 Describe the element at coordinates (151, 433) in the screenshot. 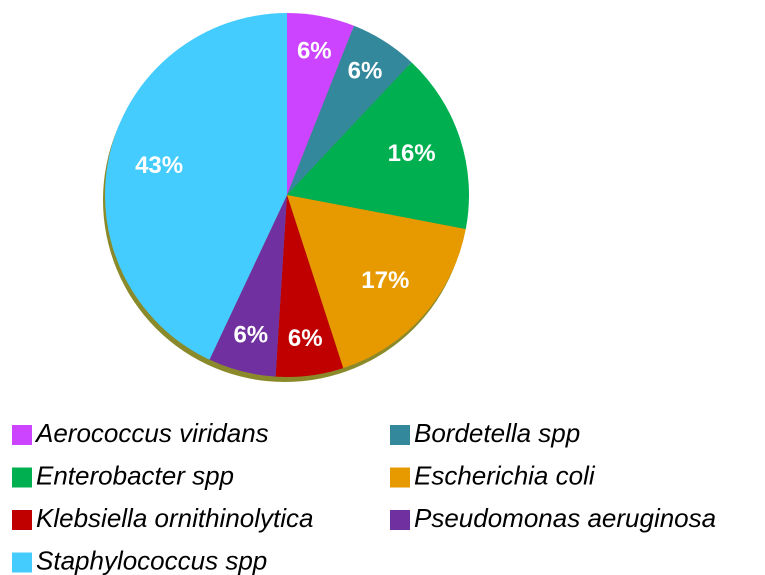

I see `legend-label: Aerococcus viridans` at that location.